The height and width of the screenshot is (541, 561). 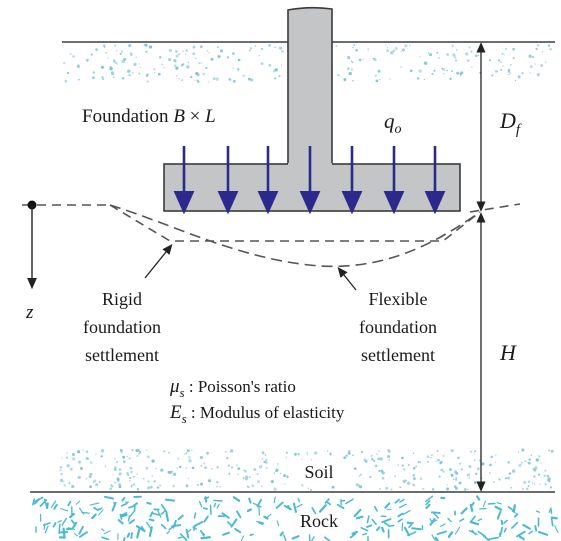 I want to click on rigid-pointer-arrow, so click(x=158, y=261).